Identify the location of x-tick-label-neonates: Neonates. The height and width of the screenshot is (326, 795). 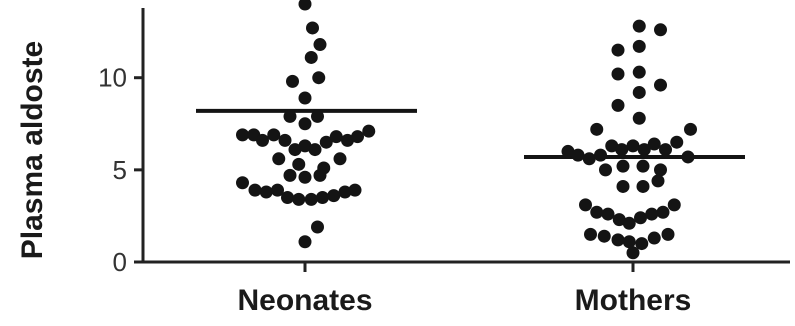
(304, 300).